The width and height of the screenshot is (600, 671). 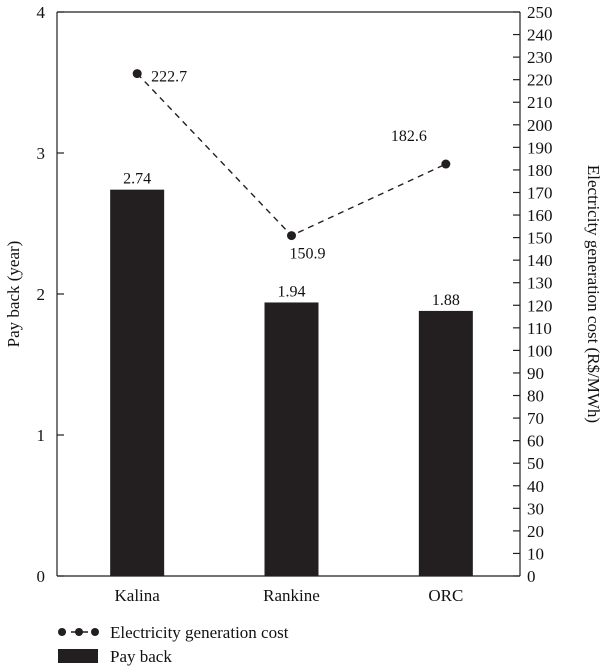 I want to click on bar-data-label: 1.94, so click(x=292, y=291).